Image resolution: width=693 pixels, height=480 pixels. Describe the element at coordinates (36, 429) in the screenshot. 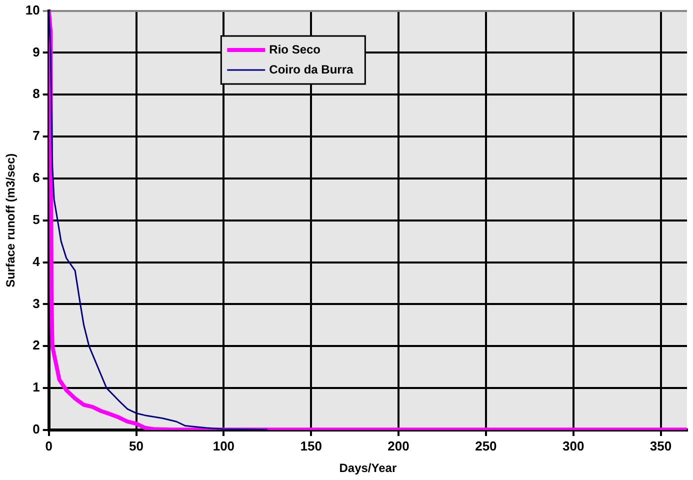

I see `y-tick-label: 0` at that location.